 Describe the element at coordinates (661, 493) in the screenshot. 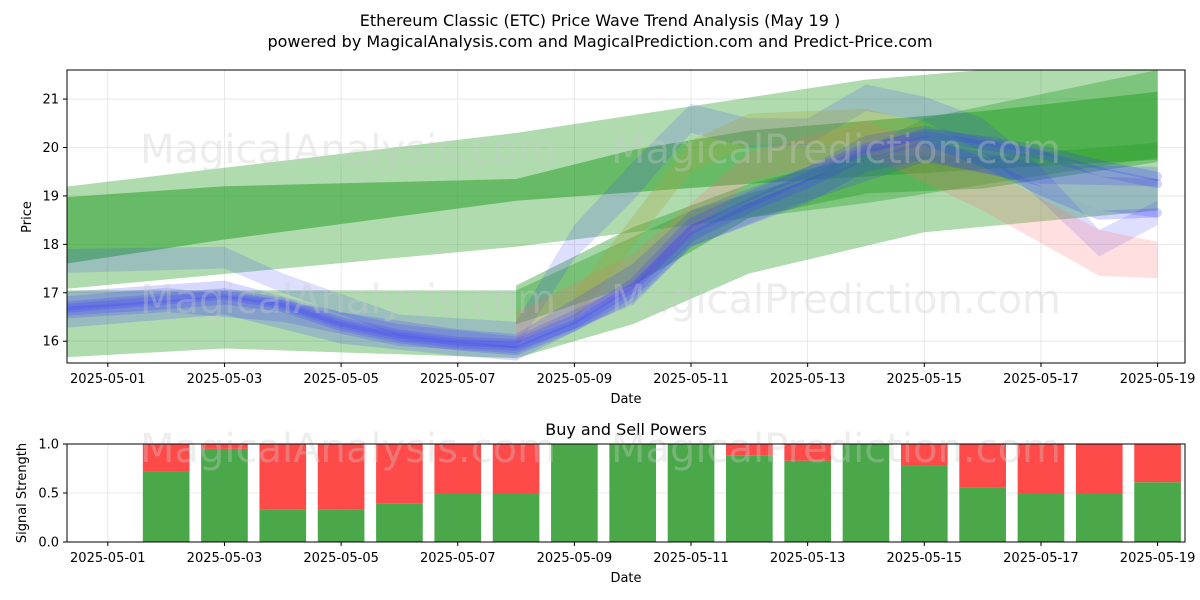

I see `signal-bars` at that location.